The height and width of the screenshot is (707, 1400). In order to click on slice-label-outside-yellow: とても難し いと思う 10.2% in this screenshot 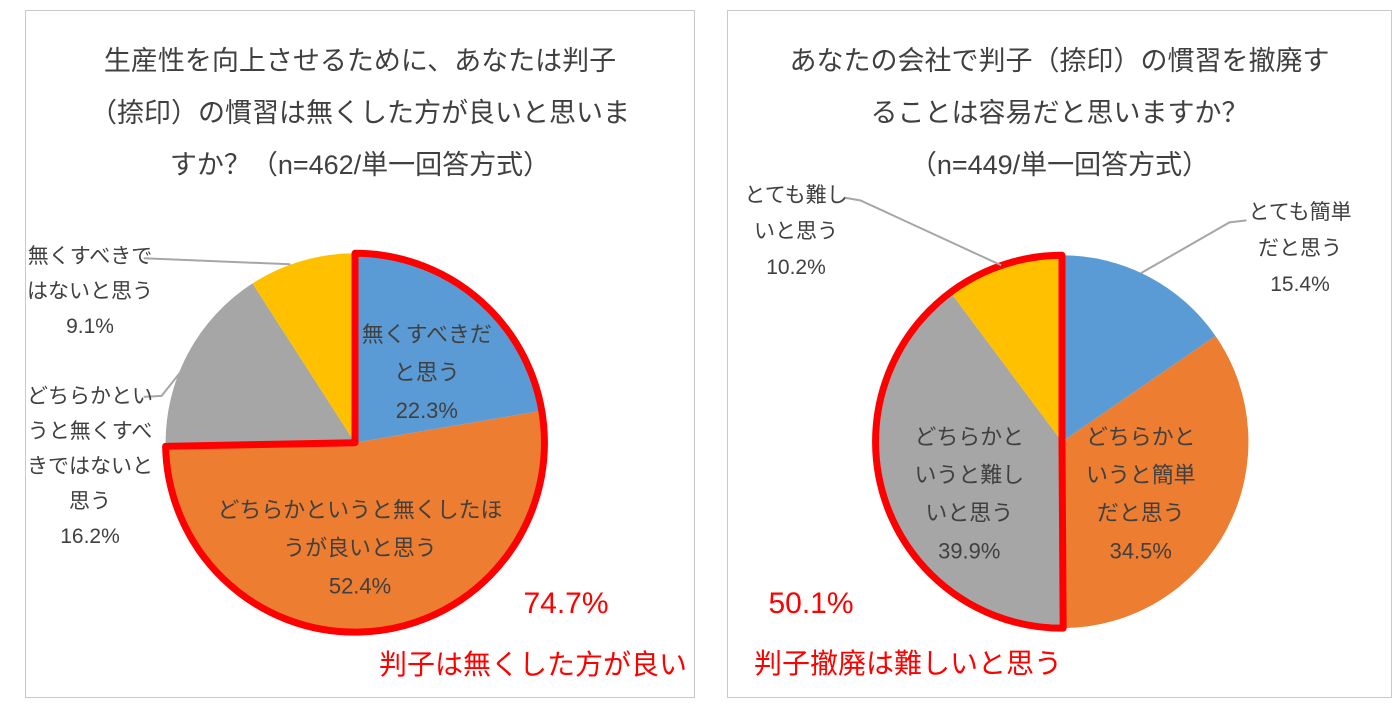, I will do `click(796, 232)`.